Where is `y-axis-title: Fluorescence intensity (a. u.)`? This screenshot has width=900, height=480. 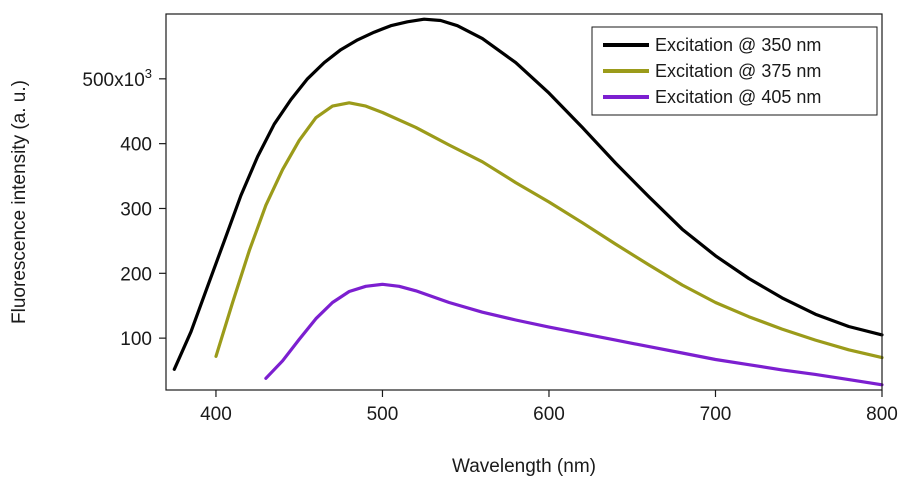 y-axis-title: Fluorescence intensity (a. u.) is located at coordinates (19, 202).